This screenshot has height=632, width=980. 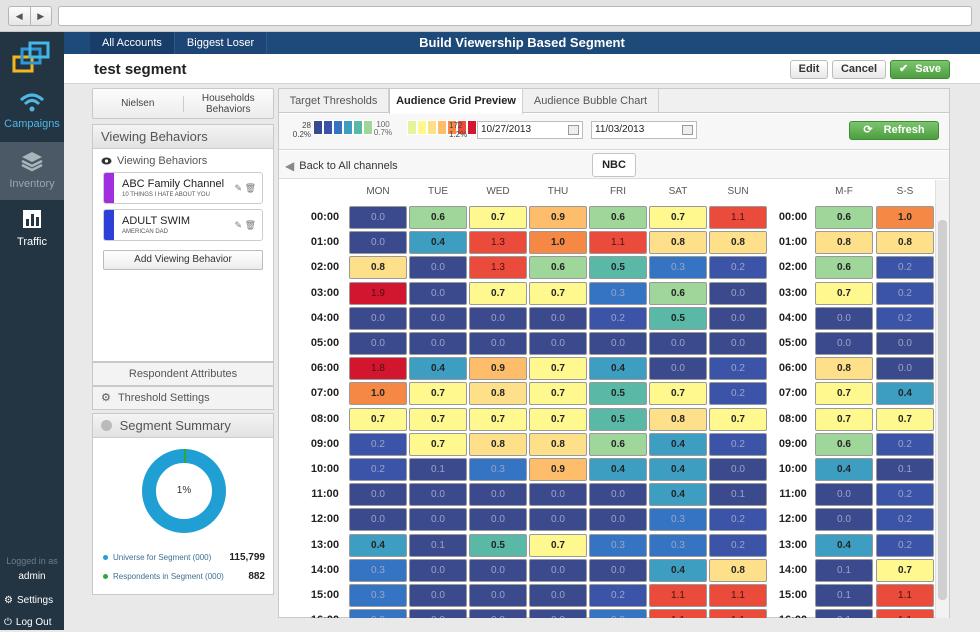 I want to click on breadcrumb-biggest-loser: Biggest Loser, so click(x=221, y=43).